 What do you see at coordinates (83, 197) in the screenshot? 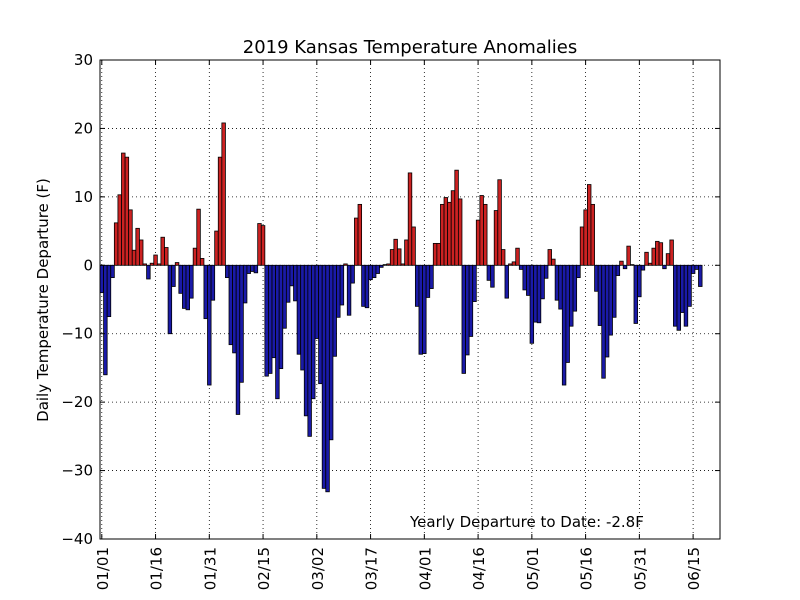
I see `y-tick-label: 10` at bounding box center [83, 197].